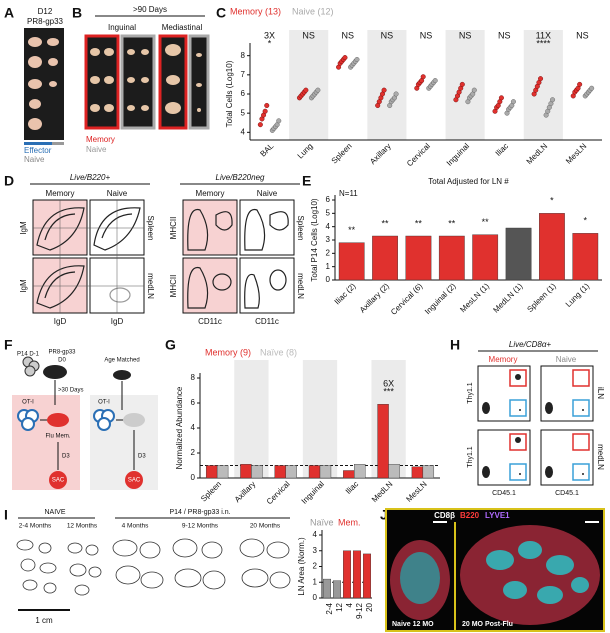 The image size is (610, 633). Describe the element at coordinates (543, 35) in the screenshot. I see `annotation: 11X` at that location.